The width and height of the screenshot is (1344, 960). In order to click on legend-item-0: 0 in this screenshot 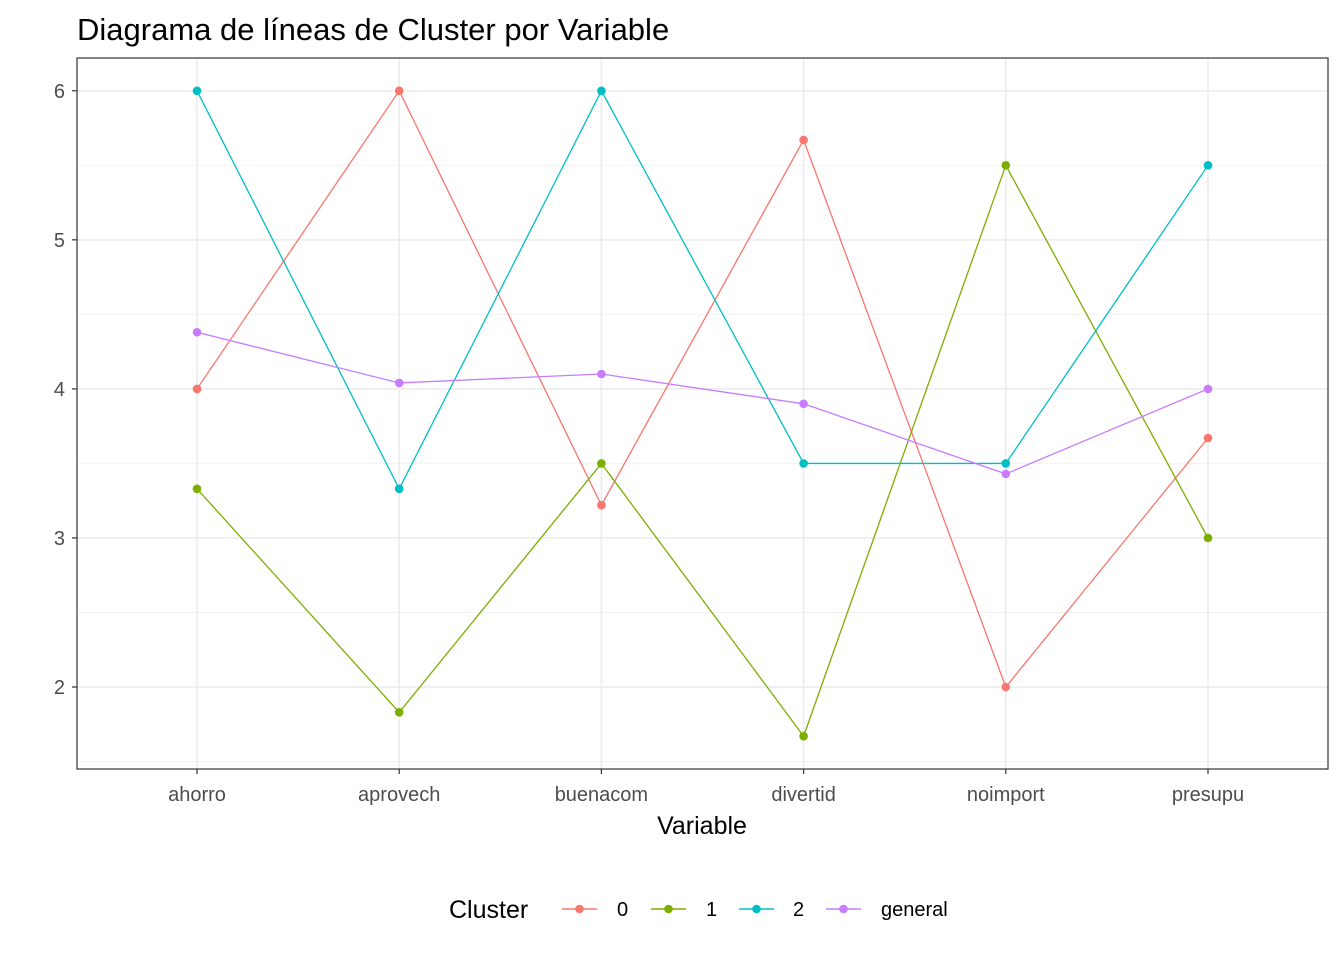, I will do `click(595, 910)`.